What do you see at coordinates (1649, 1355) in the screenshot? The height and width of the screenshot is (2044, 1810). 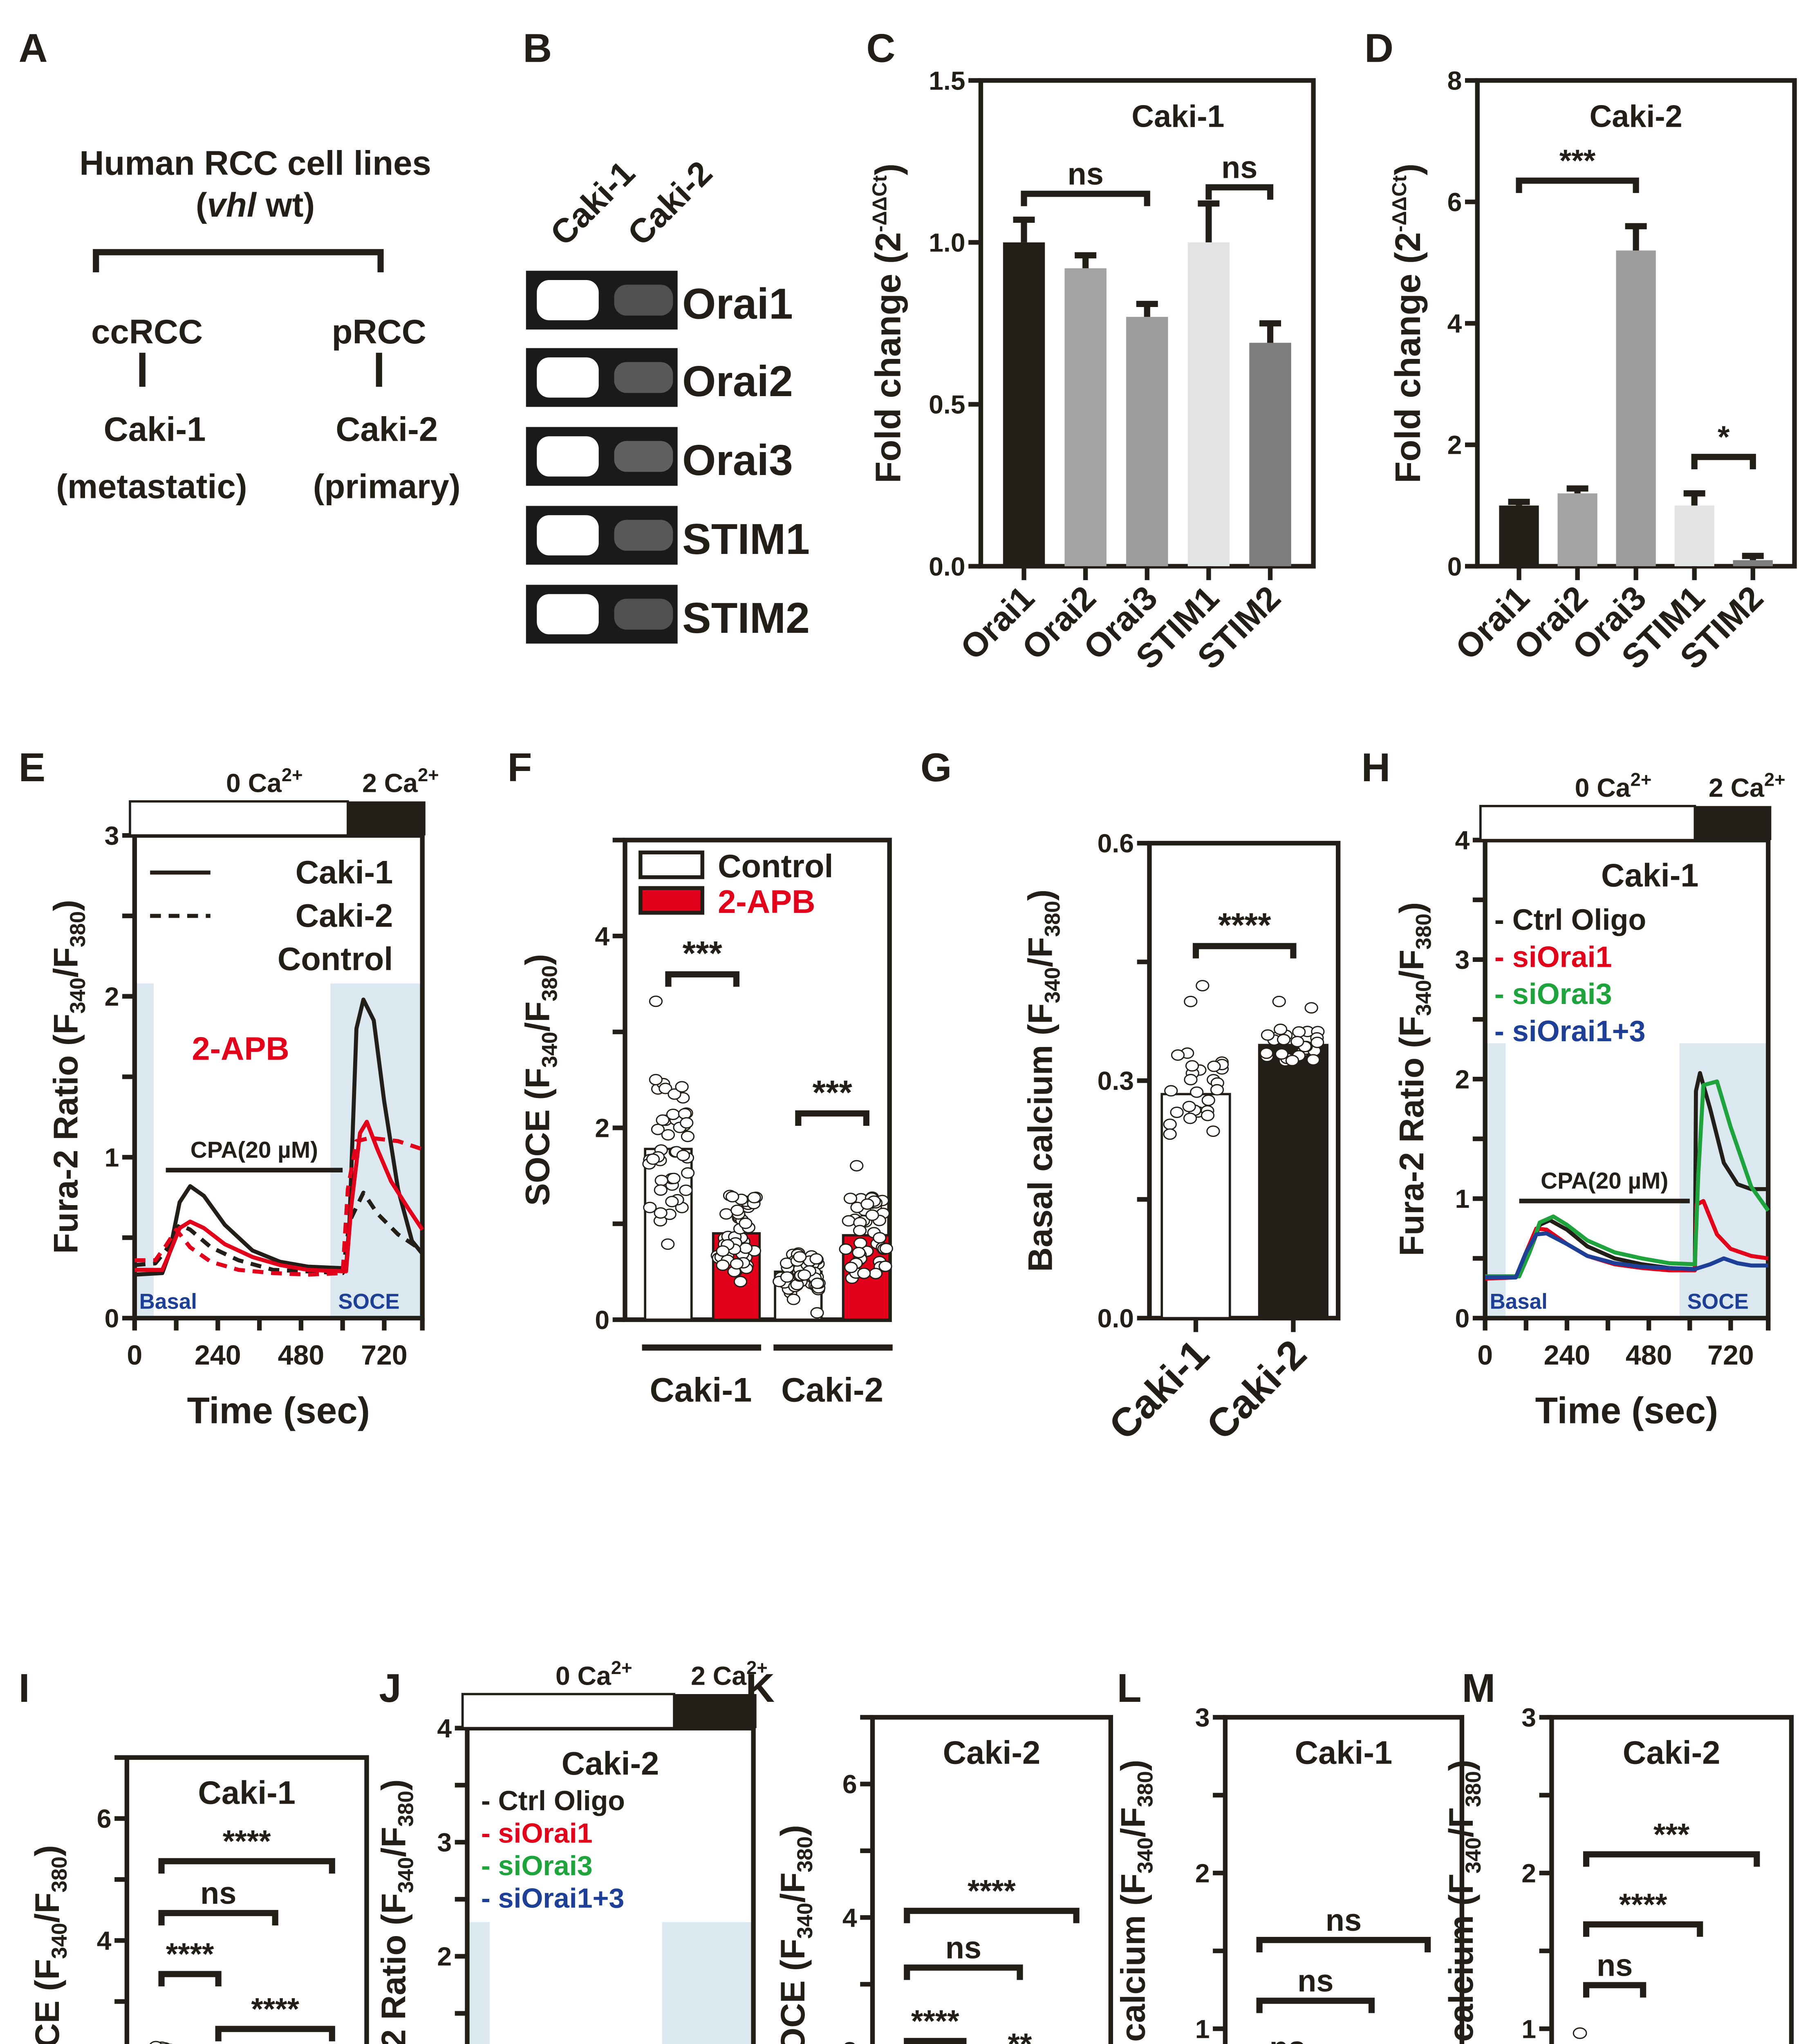 I see `x-tick-label: 480` at bounding box center [1649, 1355].